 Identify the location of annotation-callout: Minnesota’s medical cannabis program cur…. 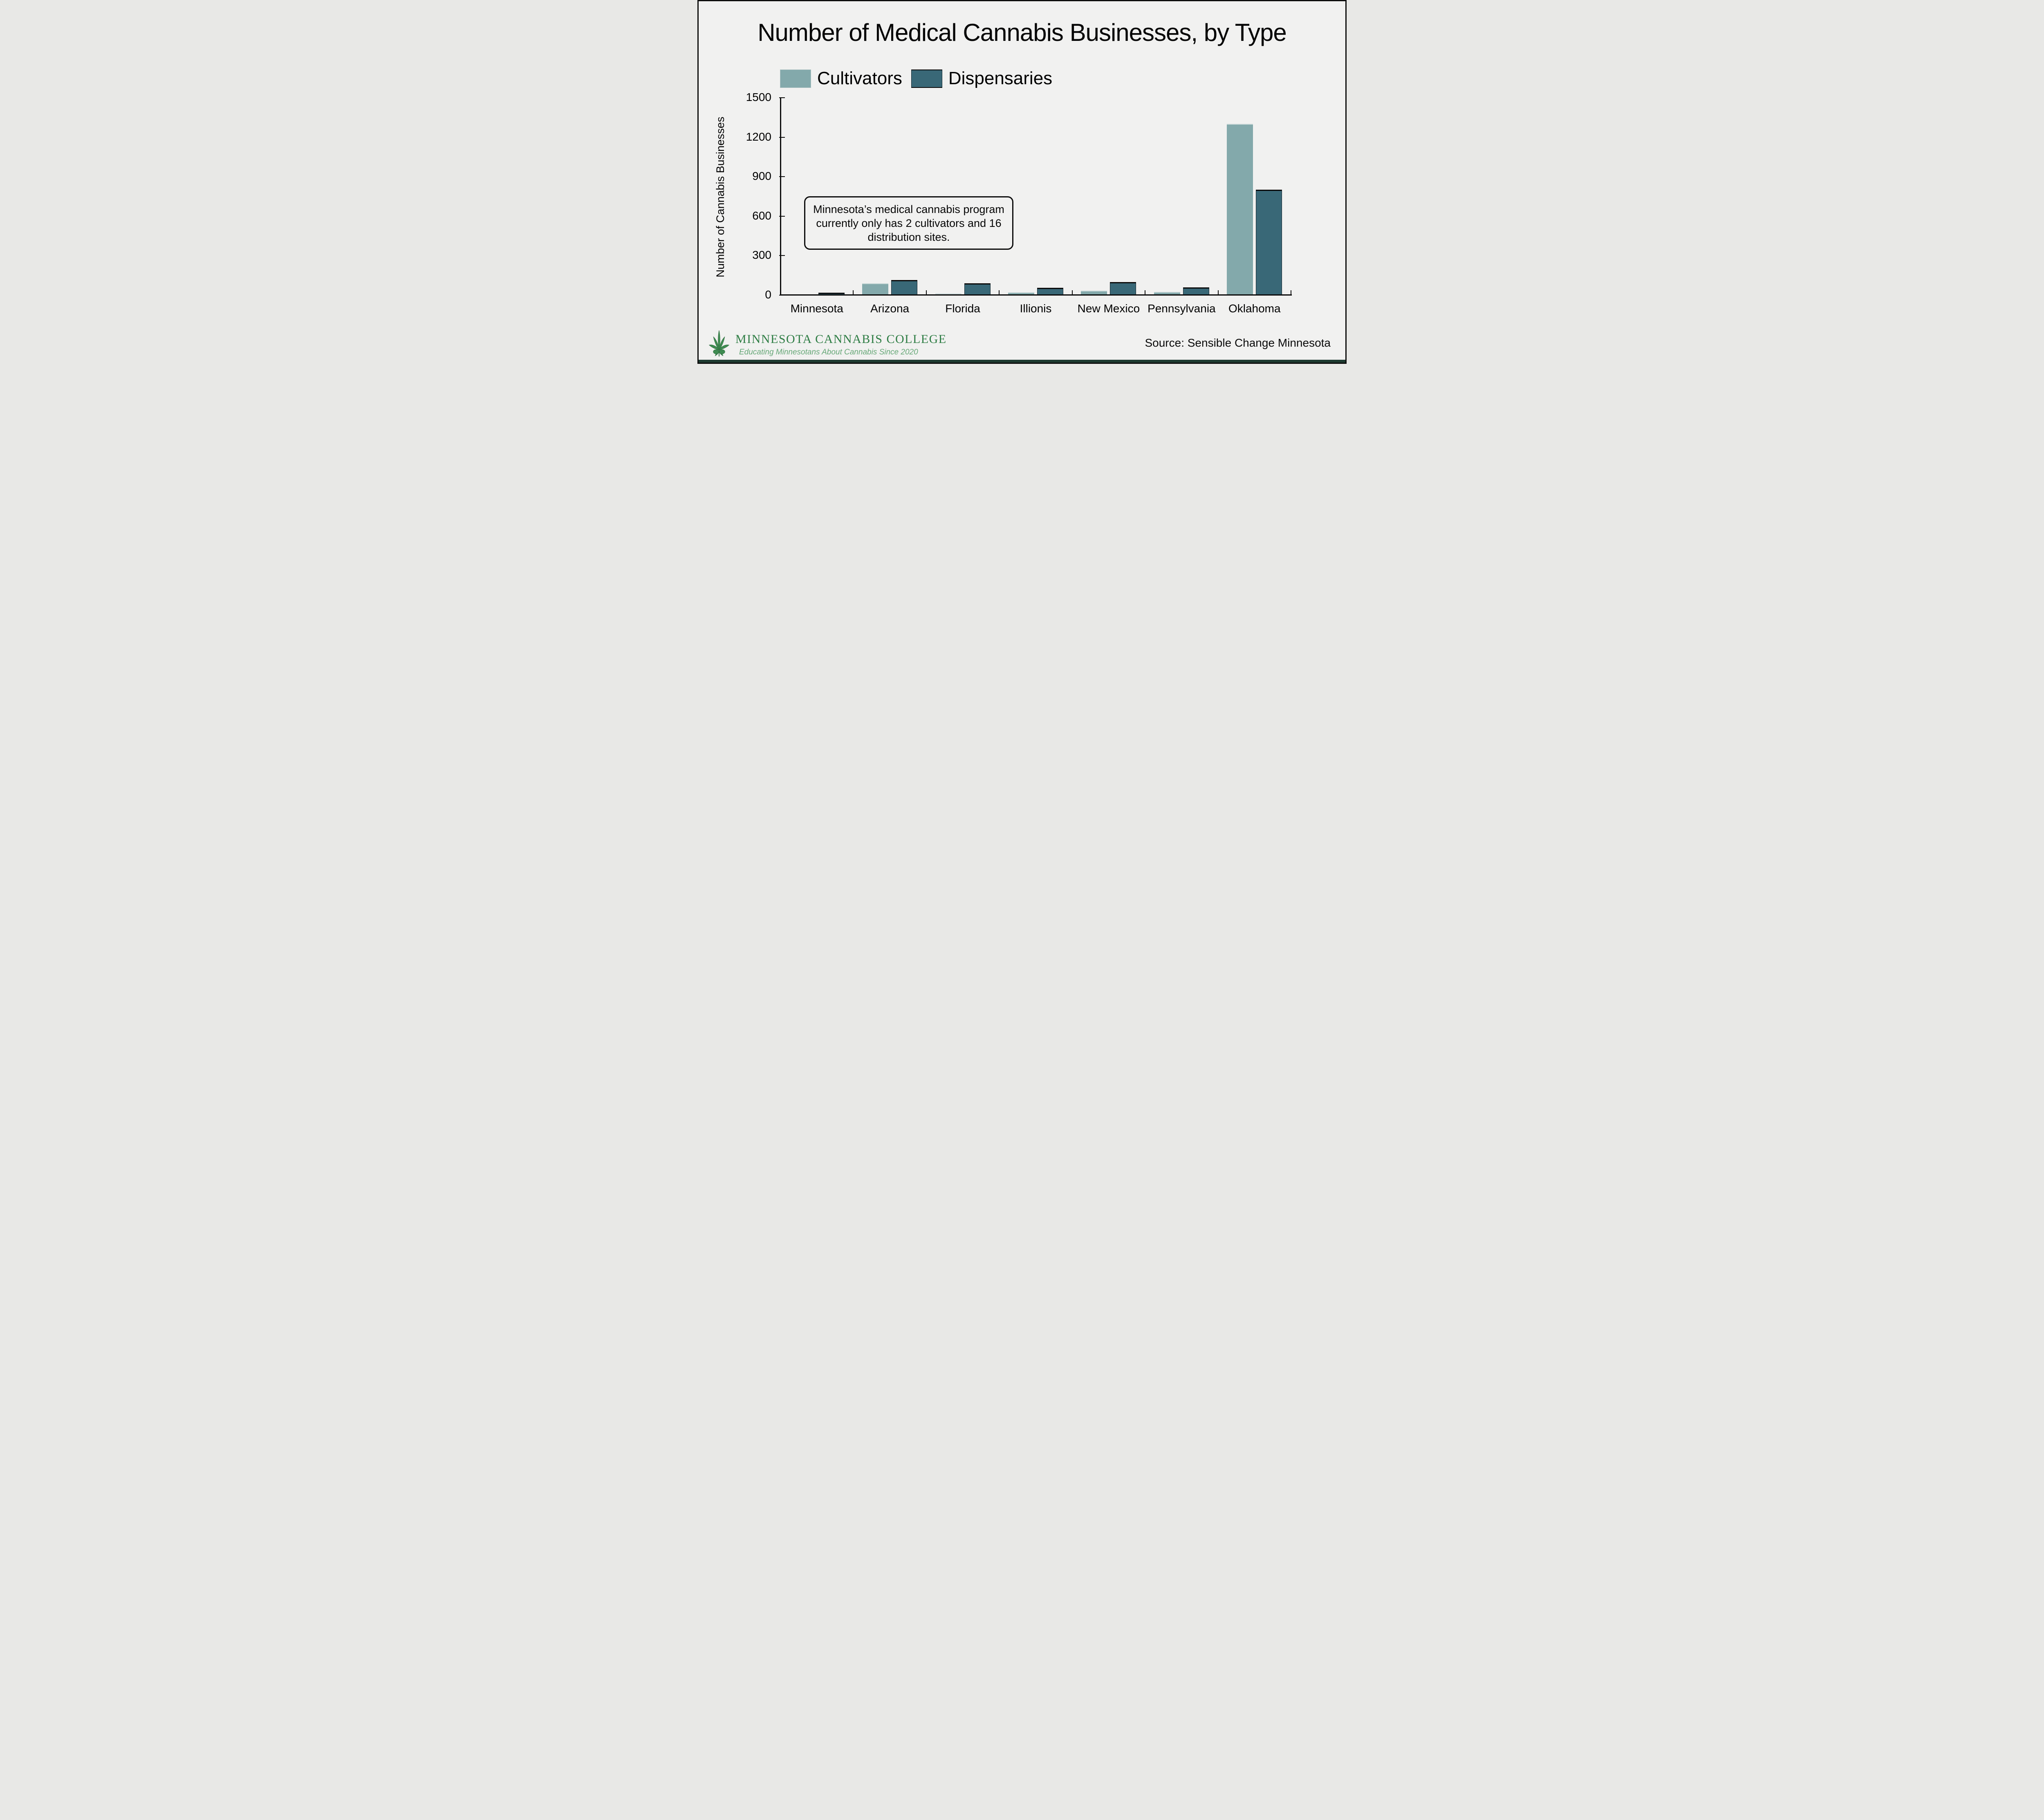
(909, 223).